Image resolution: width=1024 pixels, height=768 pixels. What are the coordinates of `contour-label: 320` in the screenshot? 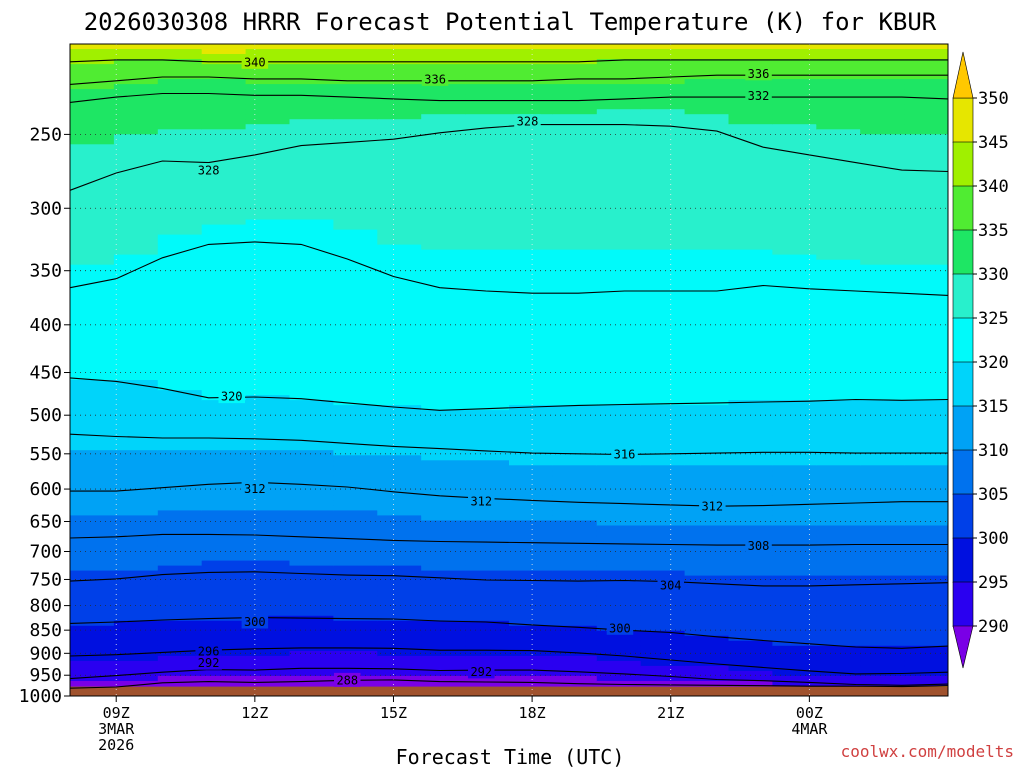 It's located at (231, 396).